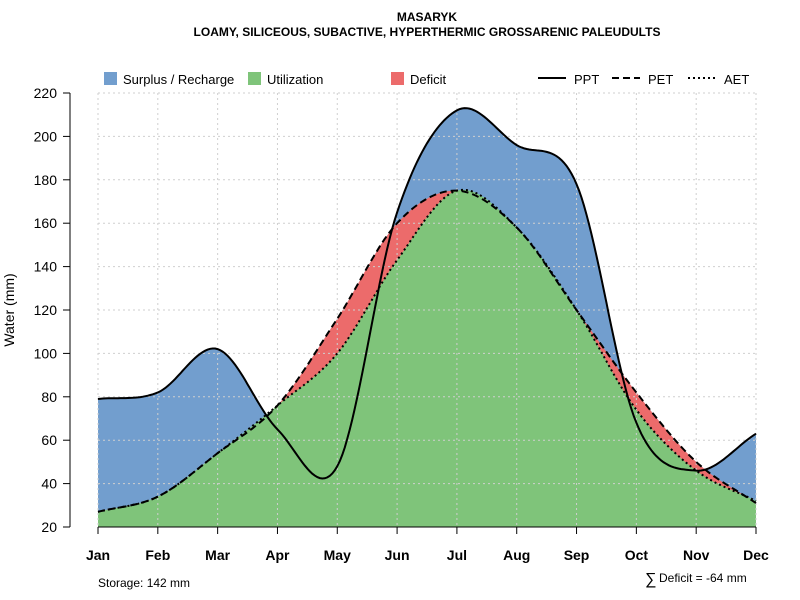  What do you see at coordinates (110, 78) in the screenshot?
I see `legend-swatch-surplus` at bounding box center [110, 78].